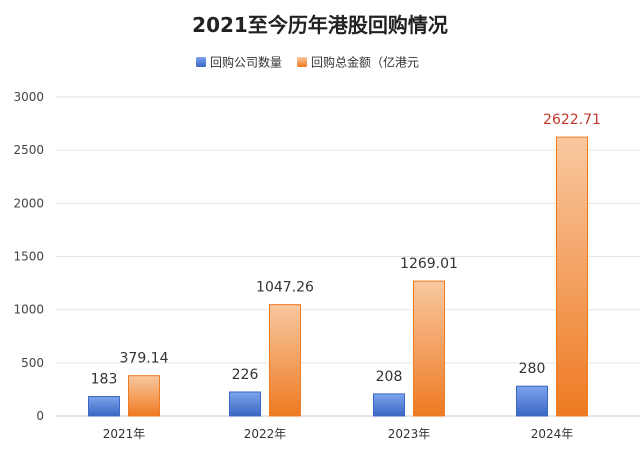 The height and width of the screenshot is (455, 640). Describe the element at coordinates (246, 62) in the screenshot. I see `legend-label-company-count: 回购公司数量` at that location.